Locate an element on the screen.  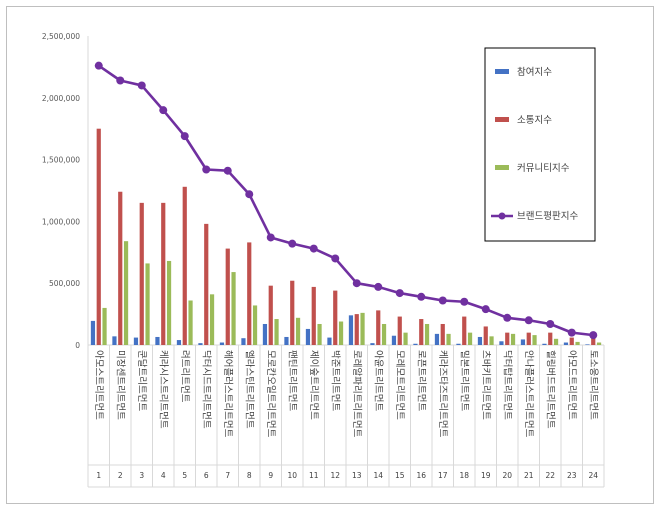
category-label: 케라즈타즈트리트먼트 is located at coordinates (442, 394).